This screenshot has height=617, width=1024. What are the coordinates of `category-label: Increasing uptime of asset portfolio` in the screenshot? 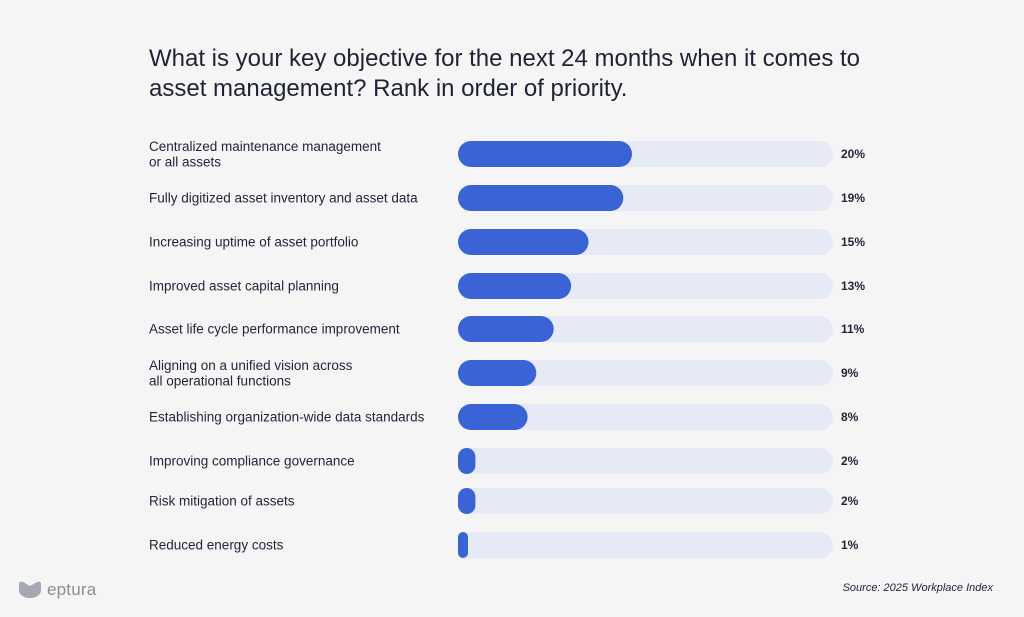 It's located at (253, 242).